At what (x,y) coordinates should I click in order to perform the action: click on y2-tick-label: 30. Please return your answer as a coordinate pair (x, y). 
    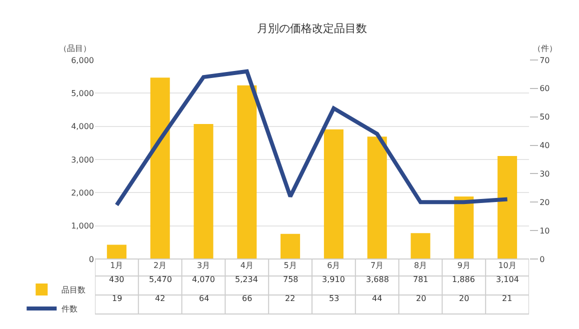
    Looking at the image, I should click on (545, 174).